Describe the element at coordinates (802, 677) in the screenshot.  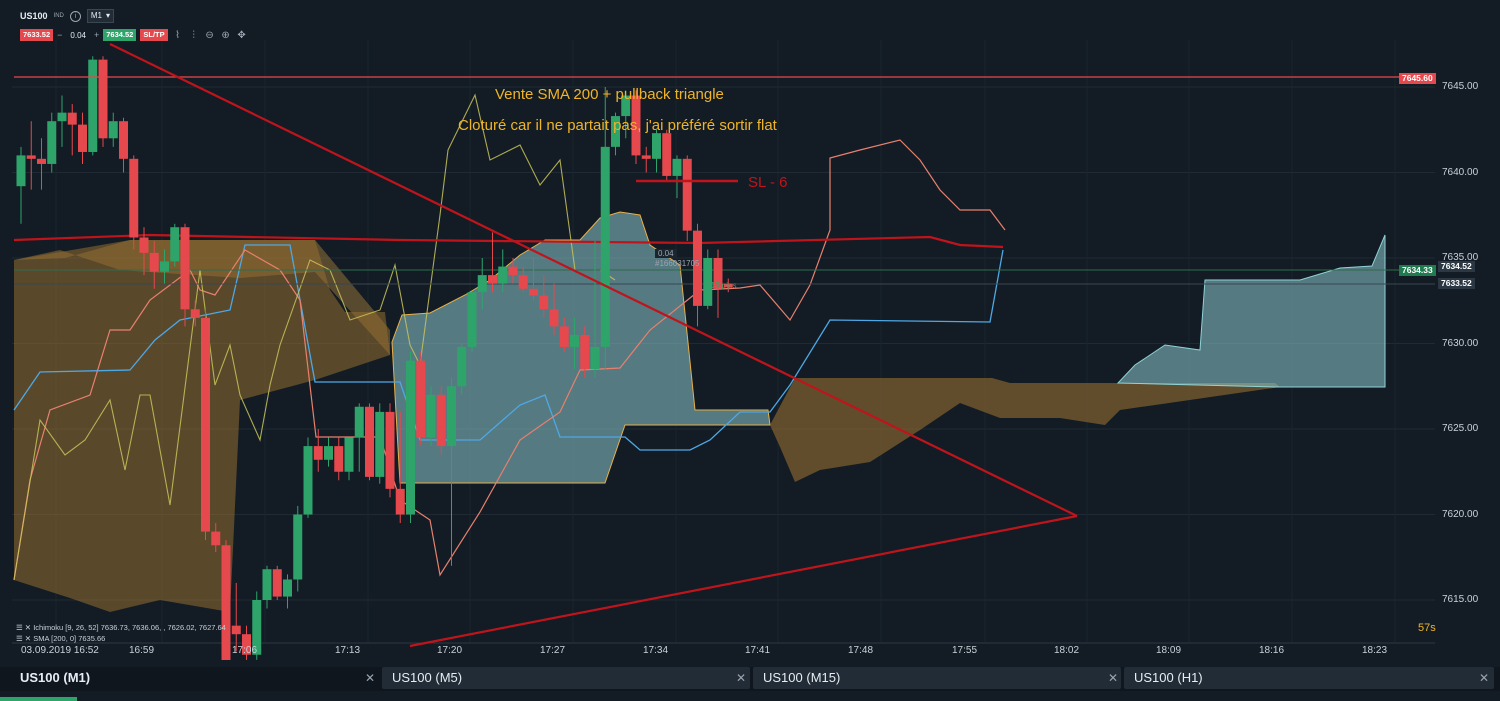
I see `tab-us100-m15: US100 (M15)` at that location.